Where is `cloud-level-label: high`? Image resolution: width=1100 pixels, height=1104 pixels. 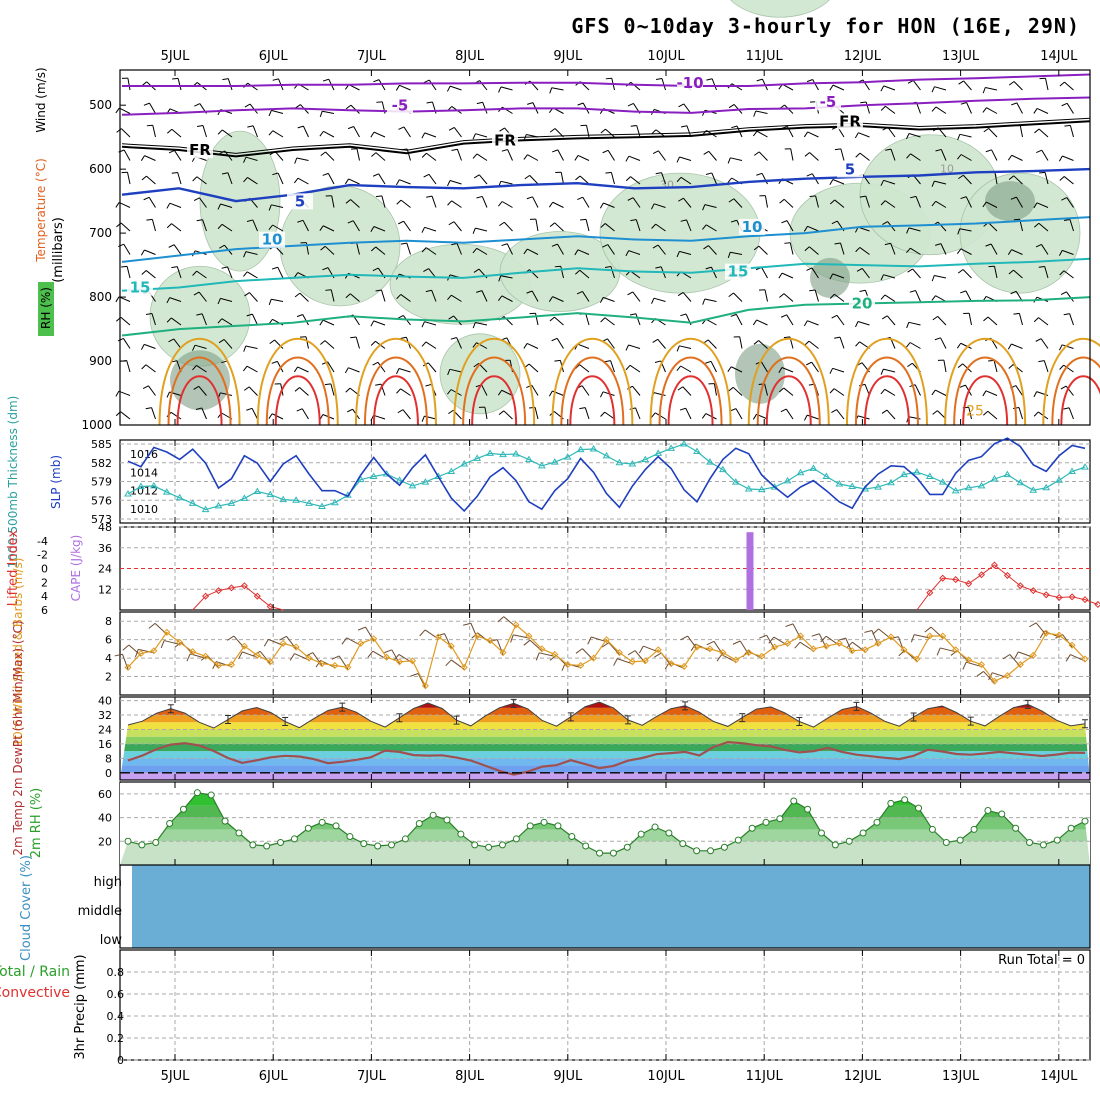 cloud-level-label: high is located at coordinates (108, 882).